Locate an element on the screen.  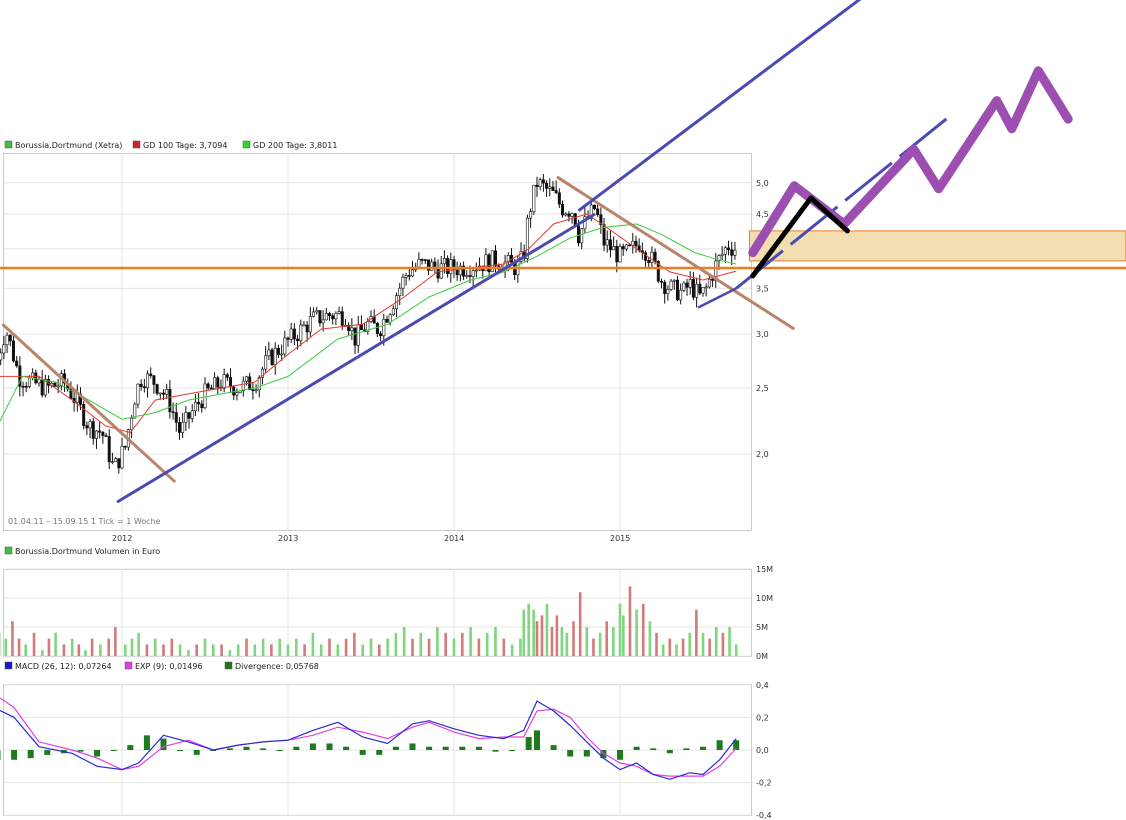
year-tick-label: 2012 is located at coordinates (122, 538).